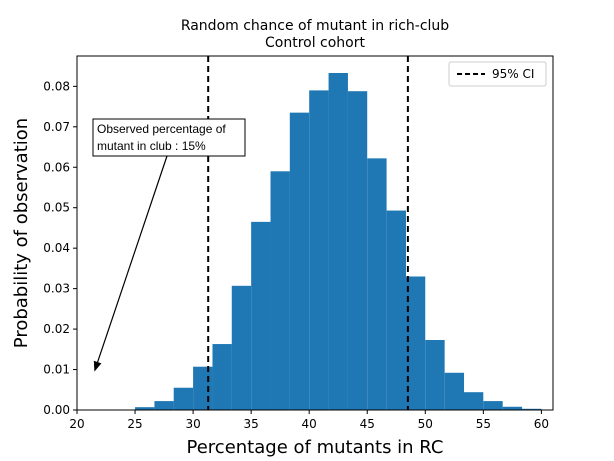  I want to click on legend-box, so click(497, 74).